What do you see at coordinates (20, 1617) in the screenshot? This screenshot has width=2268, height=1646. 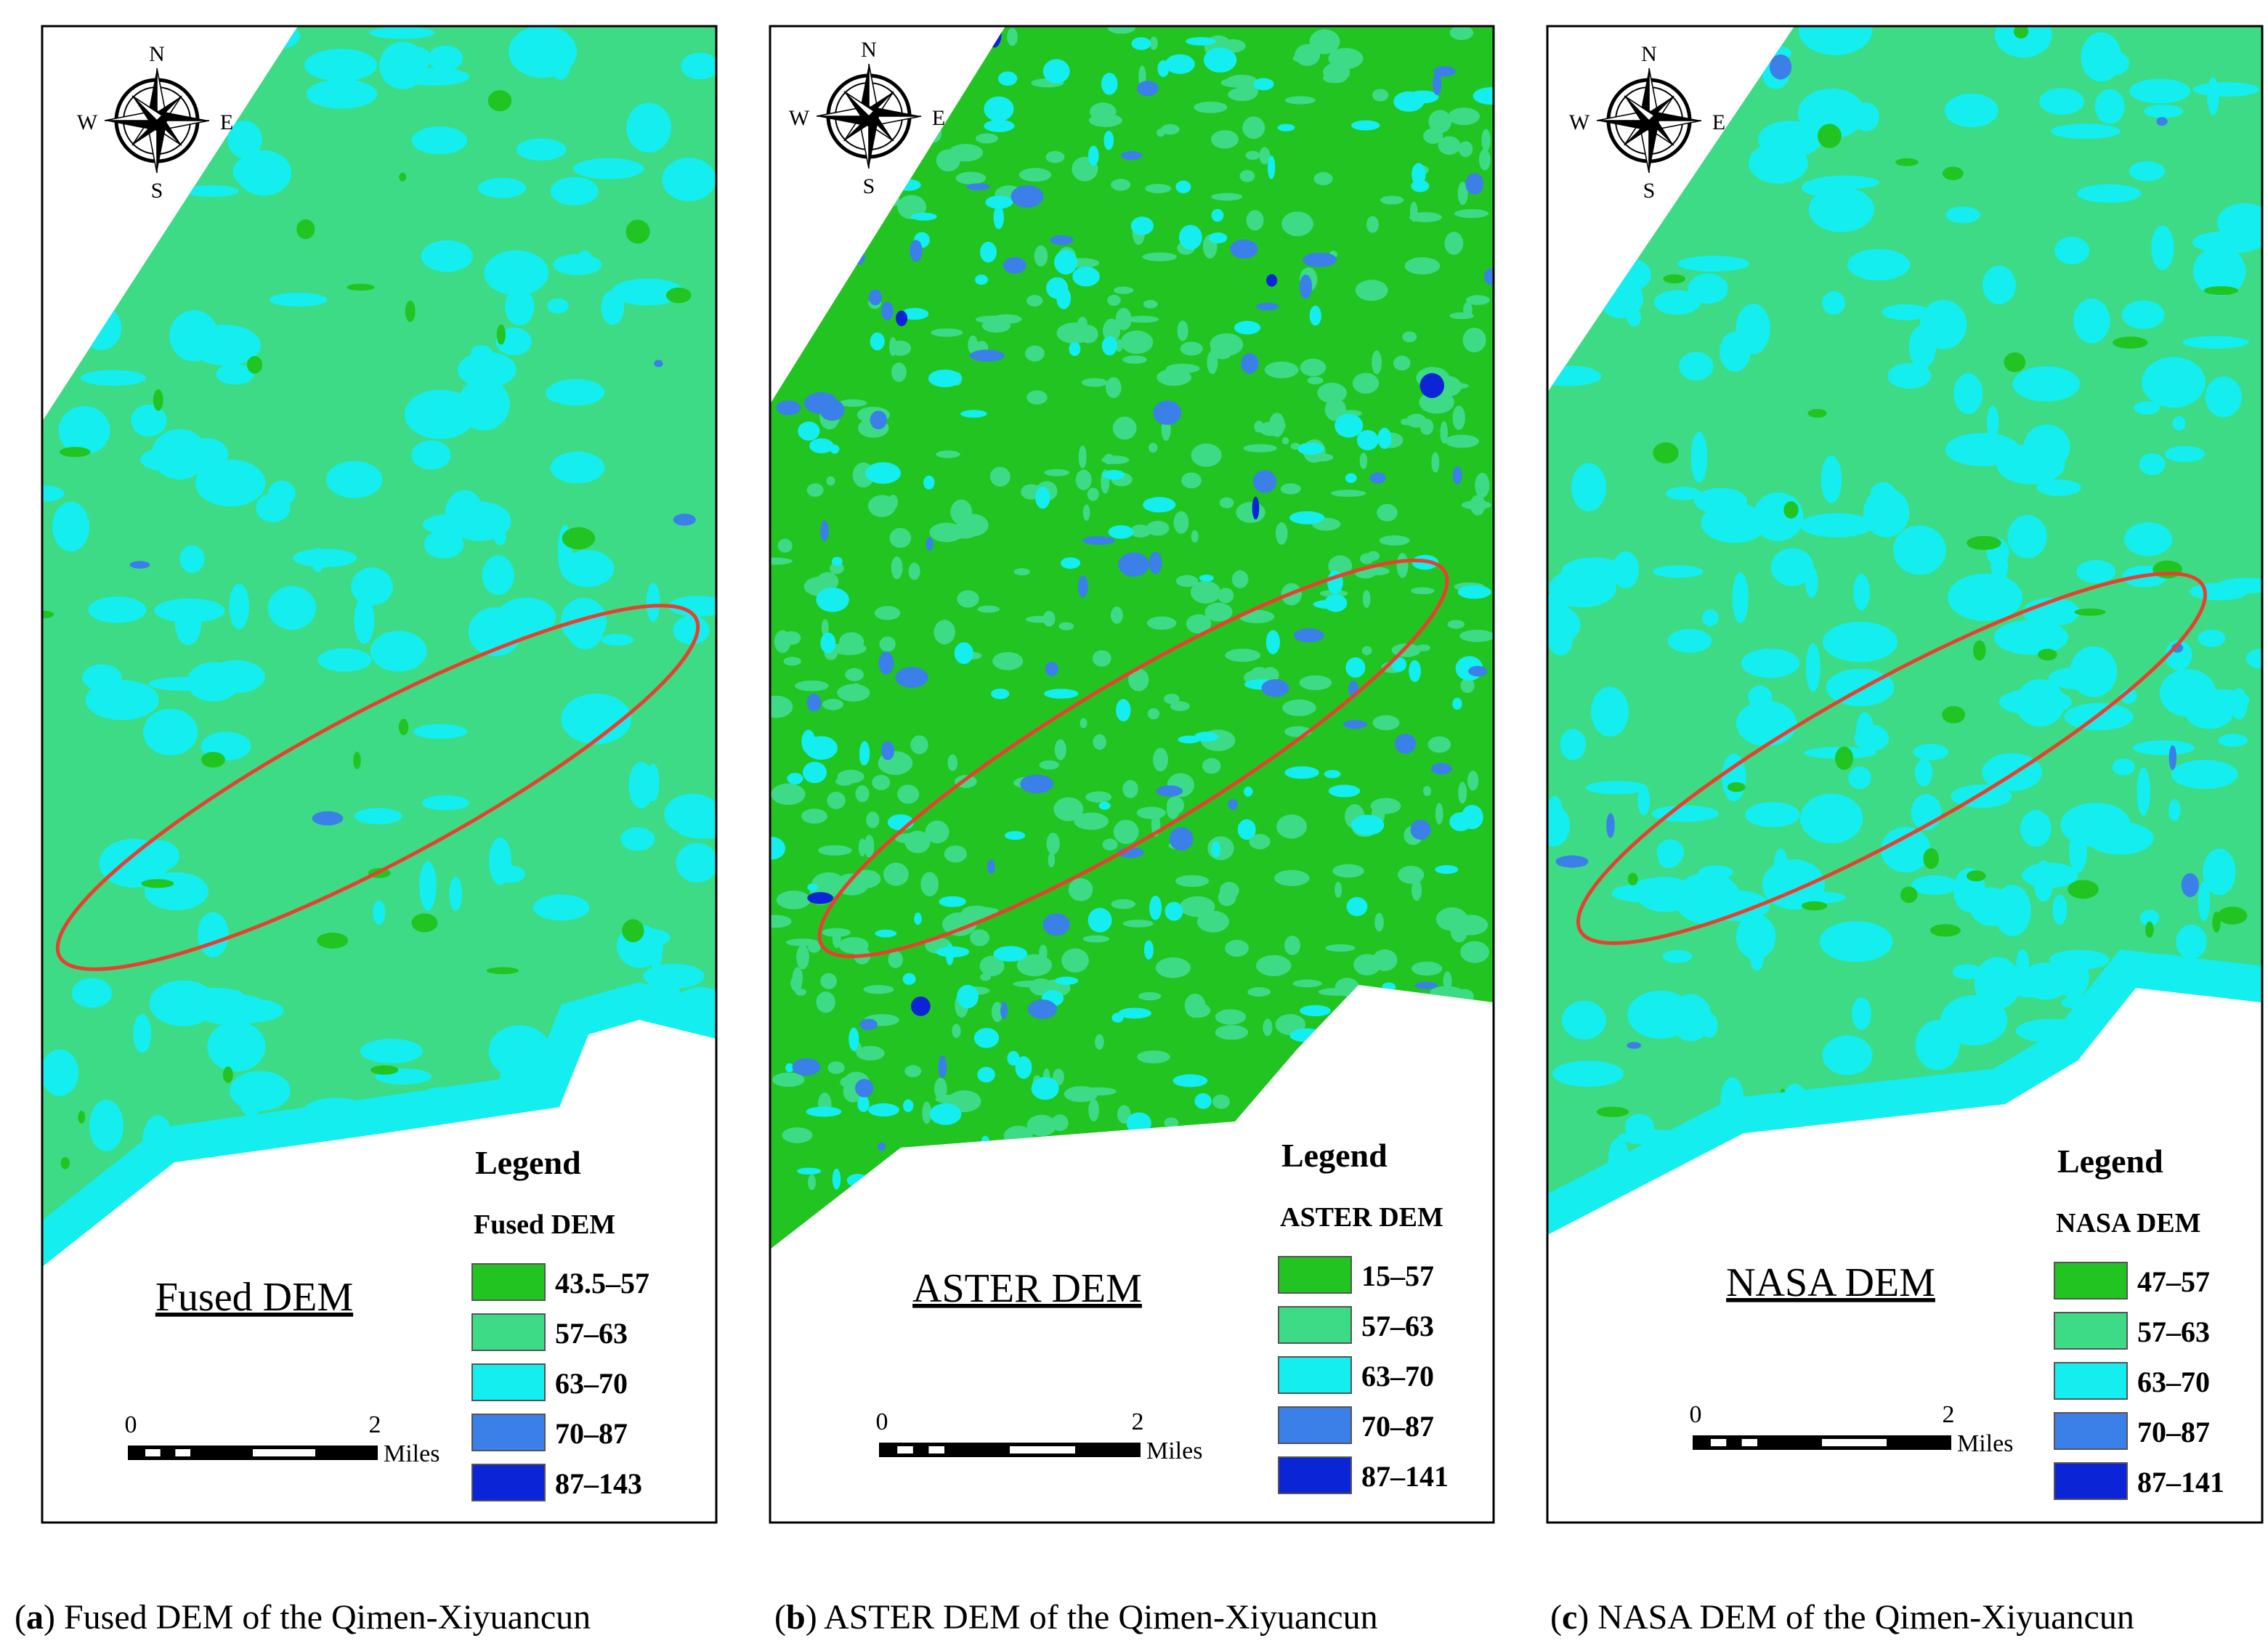 I see `caption-open: (` at bounding box center [20, 1617].